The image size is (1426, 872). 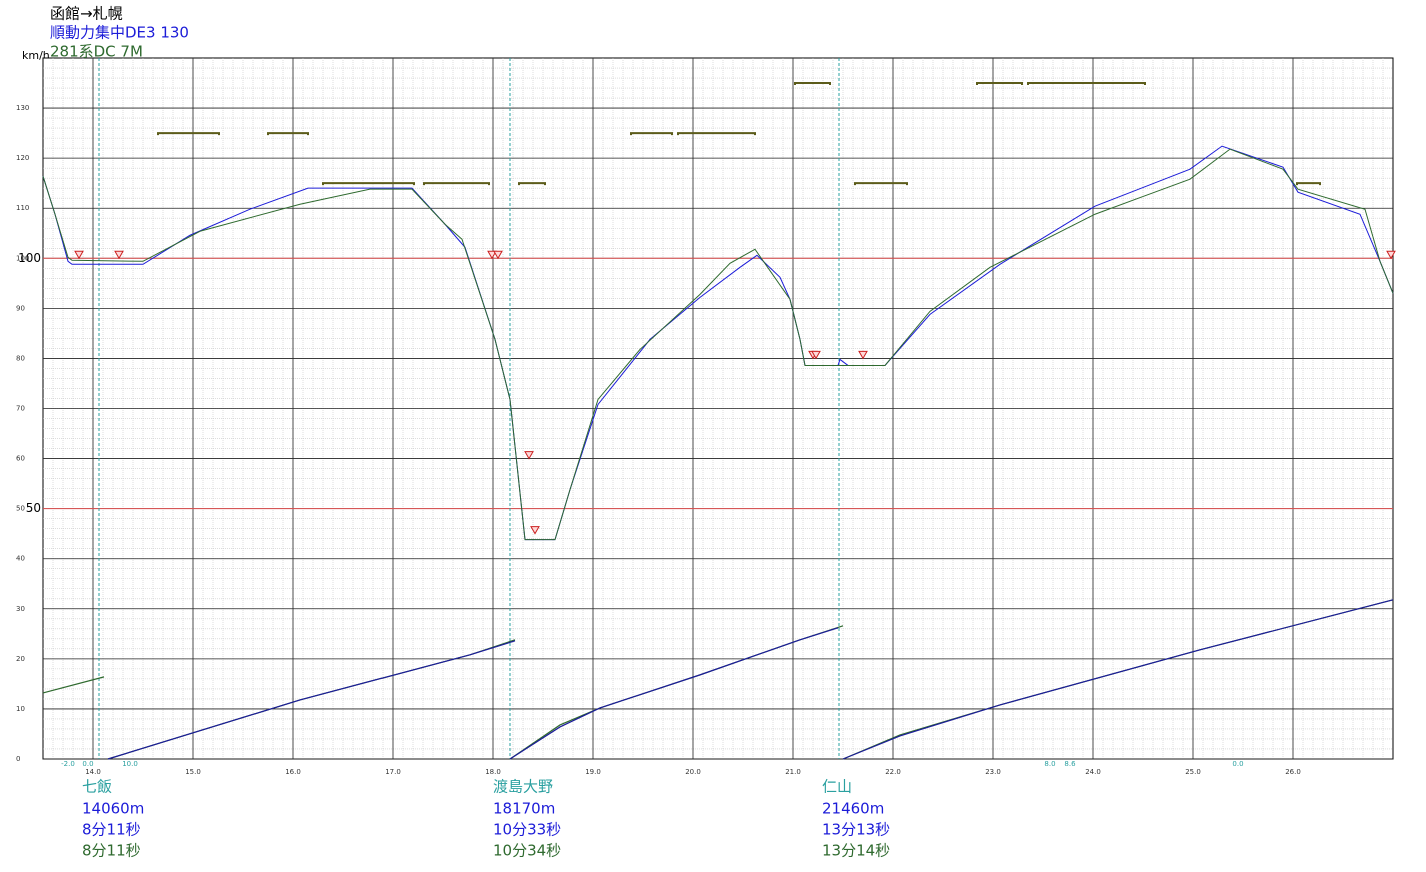 I want to click on y-tick-label: 70, so click(x=20, y=409).